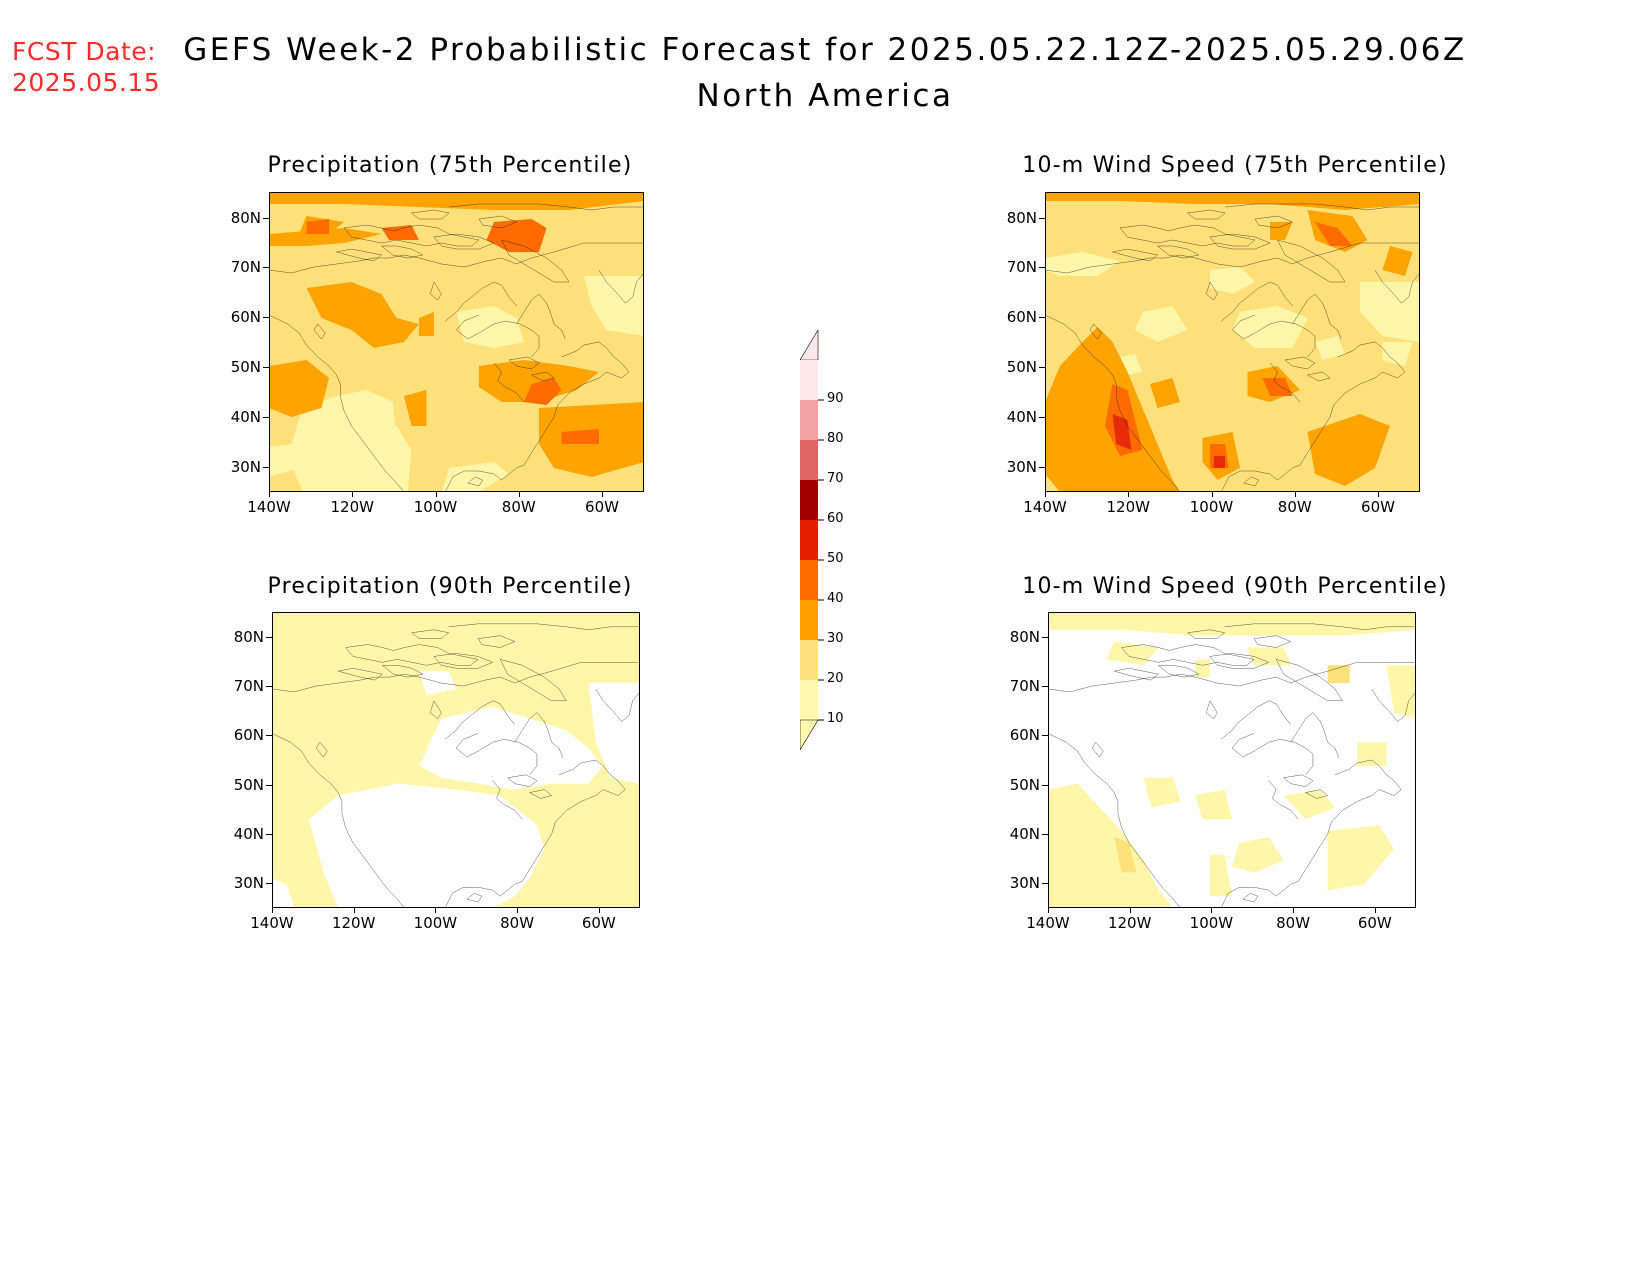 The width and height of the screenshot is (1650, 1275). What do you see at coordinates (835, 638) in the screenshot?
I see `colorbar-label: 30` at bounding box center [835, 638].